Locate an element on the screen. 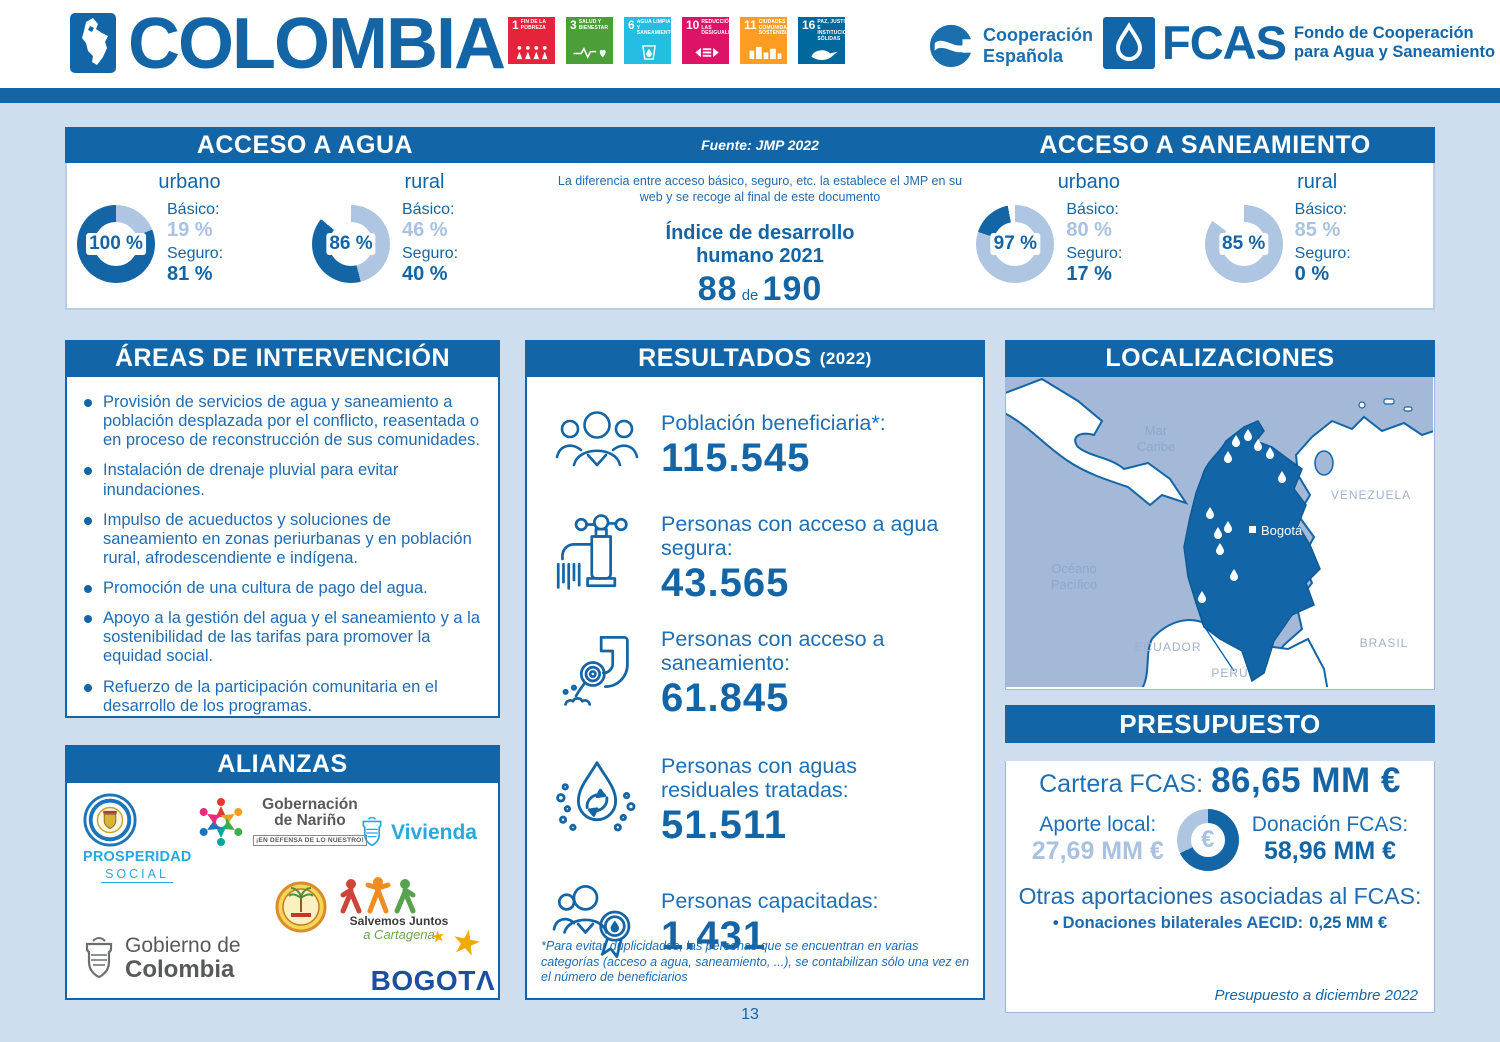 The width and height of the screenshot is (1500, 1042). water-urban-group: urbano 100 % Básico: 19 % Seguro: 81 % is located at coordinates (189, 240).